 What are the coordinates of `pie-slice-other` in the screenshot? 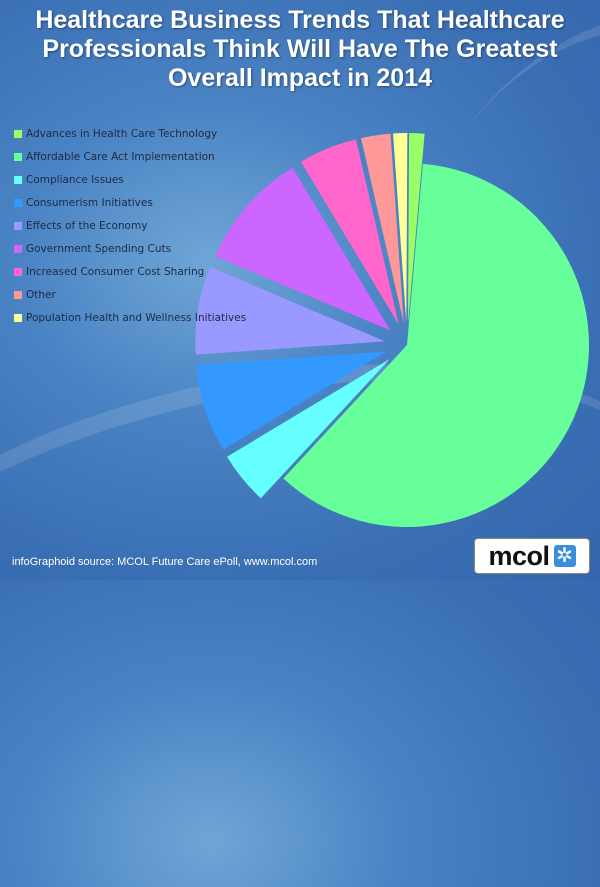 It's located at (382, 228).